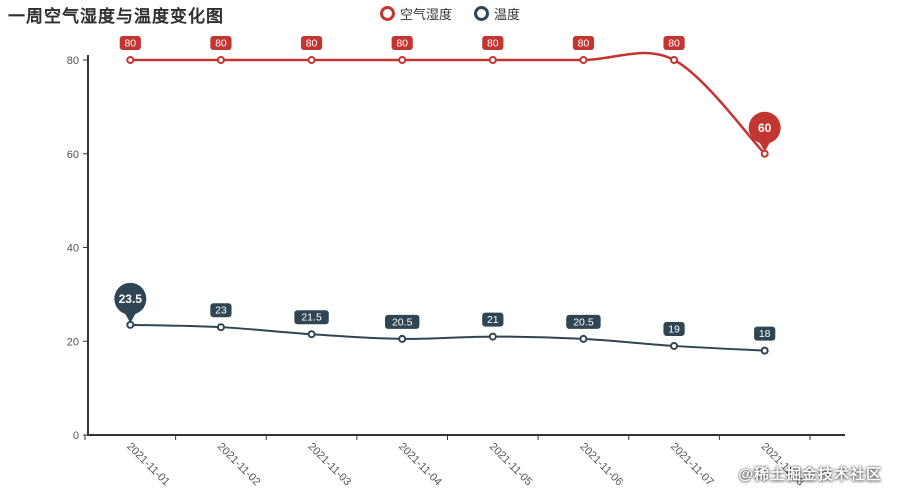  What do you see at coordinates (116, 16) in the screenshot?
I see `chart-title: 一周空气湿度与温度变化图` at bounding box center [116, 16].